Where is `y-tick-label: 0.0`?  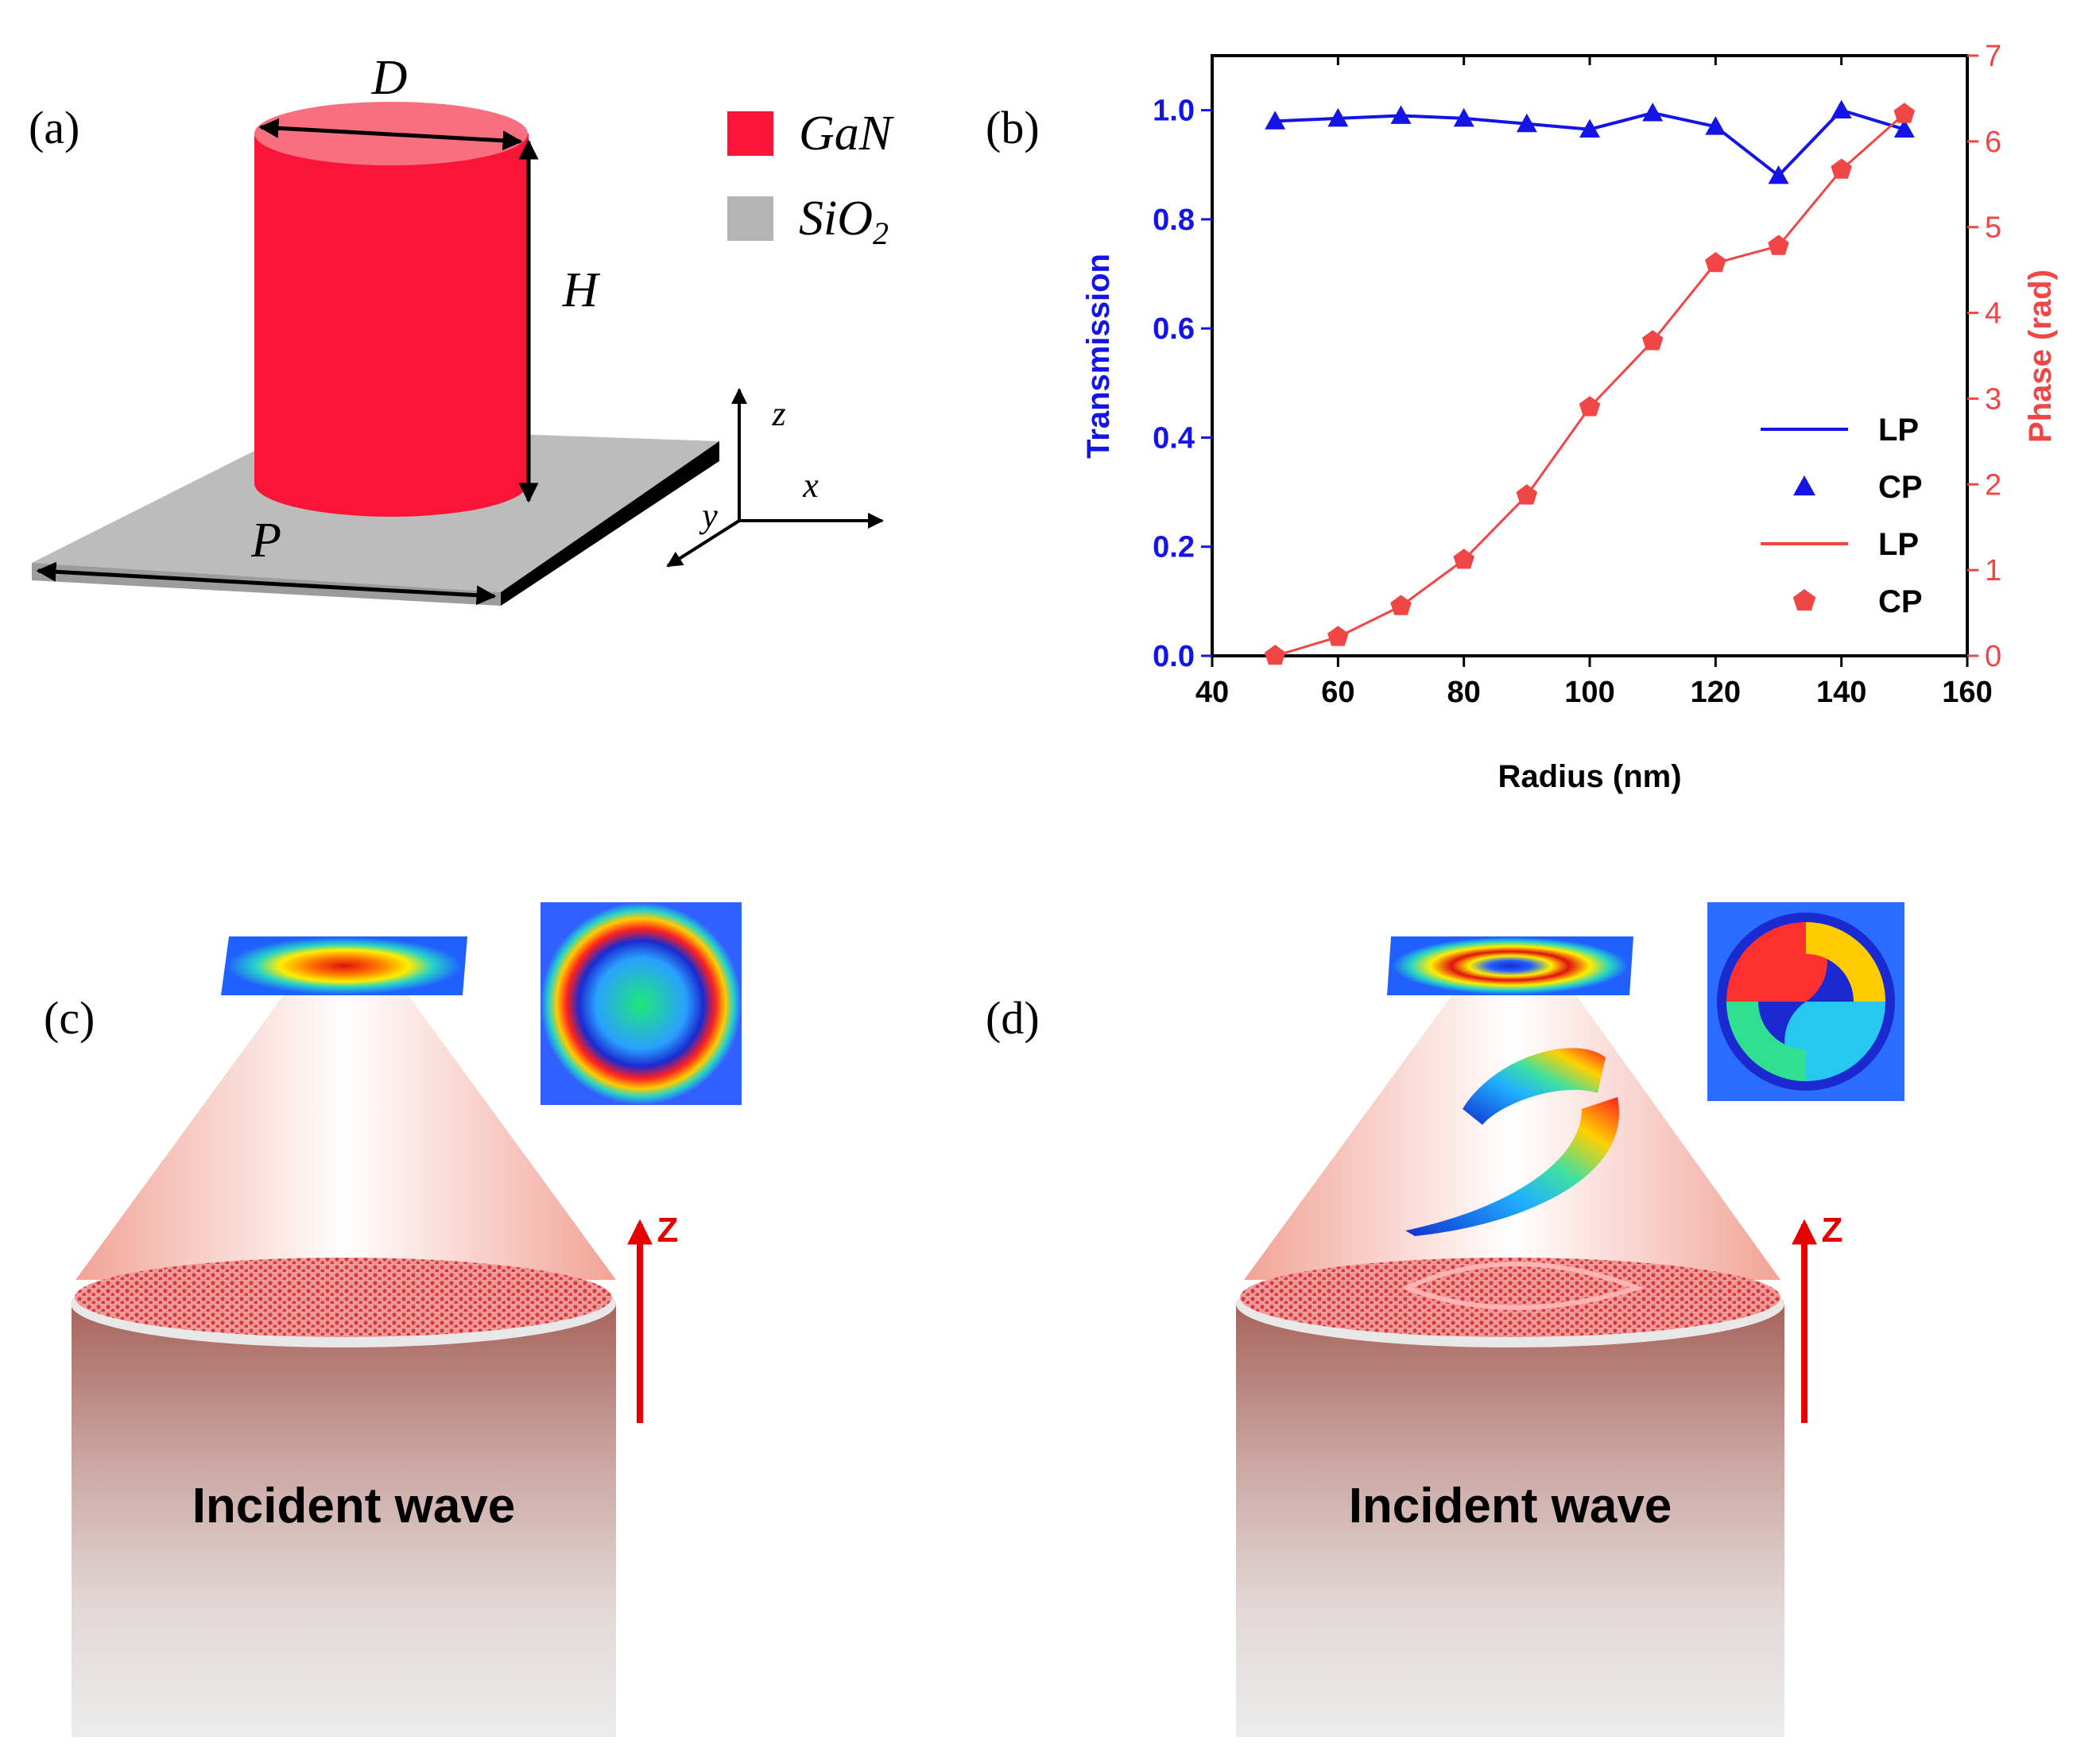
y-tick-label: 0.0 is located at coordinates (1174, 656).